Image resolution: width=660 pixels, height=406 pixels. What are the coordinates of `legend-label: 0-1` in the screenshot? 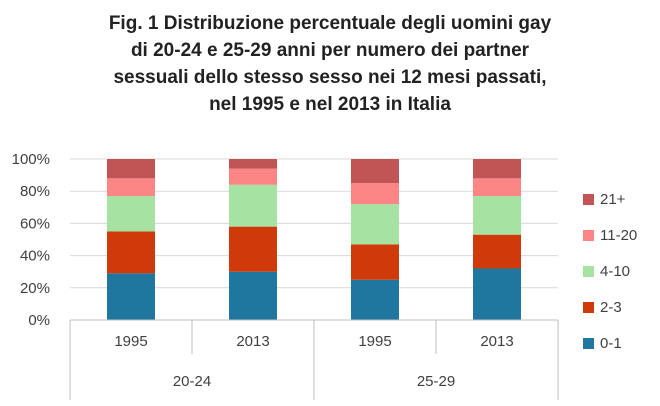 It's located at (611, 343).